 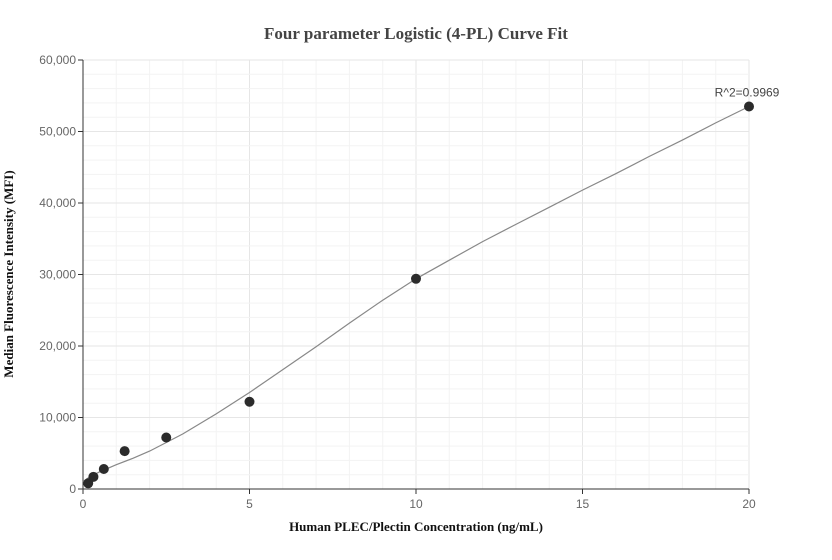 I want to click on x-axis-title: Human PLEC/Plectin Concentration (ng/mL), so click(x=416, y=526).